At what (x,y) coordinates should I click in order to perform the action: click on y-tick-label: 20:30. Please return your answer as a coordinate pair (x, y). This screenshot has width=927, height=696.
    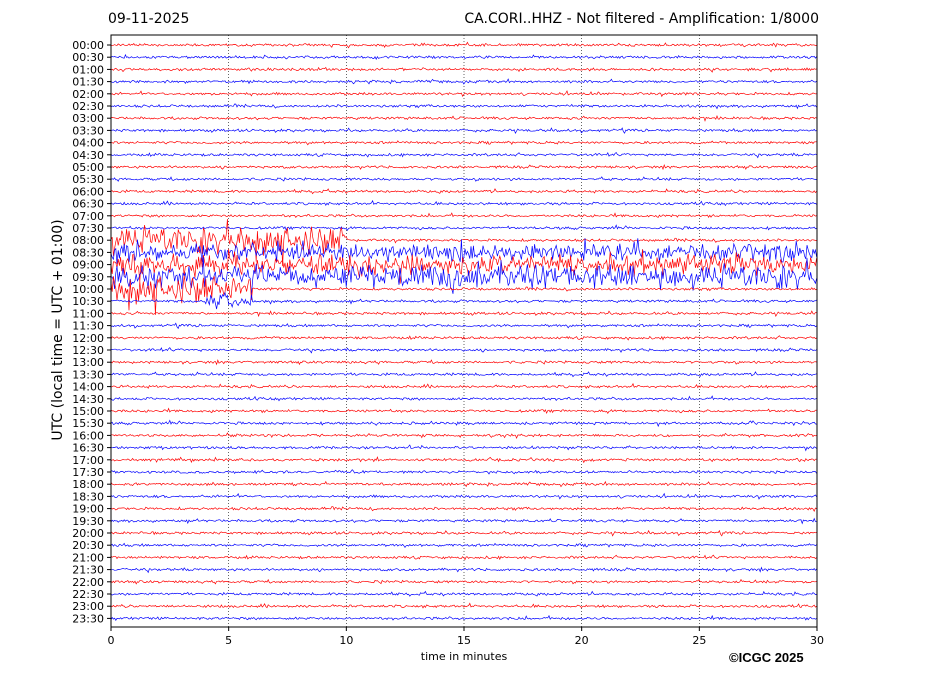
    Looking at the image, I should click on (88, 545).